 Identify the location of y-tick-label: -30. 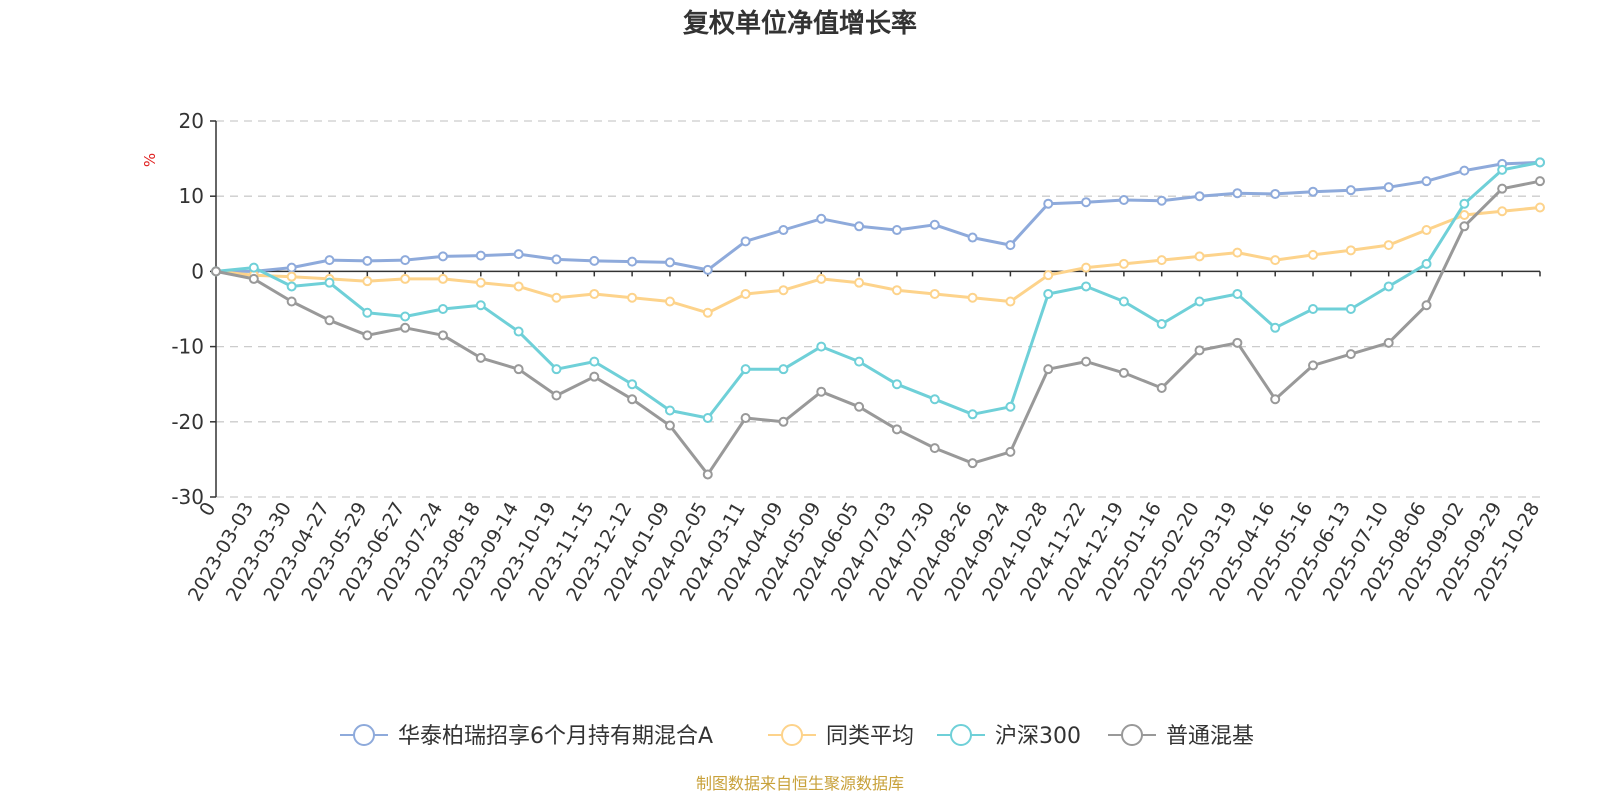
(187, 497).